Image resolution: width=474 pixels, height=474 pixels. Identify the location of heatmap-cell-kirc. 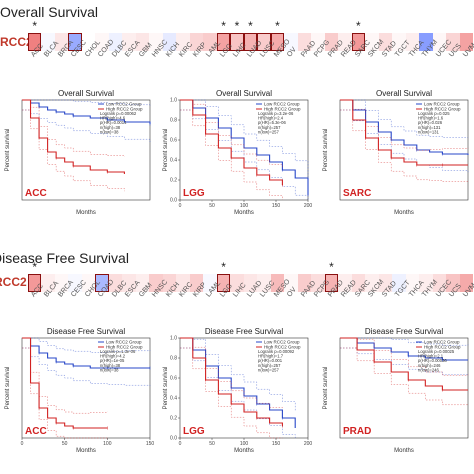
(183, 42).